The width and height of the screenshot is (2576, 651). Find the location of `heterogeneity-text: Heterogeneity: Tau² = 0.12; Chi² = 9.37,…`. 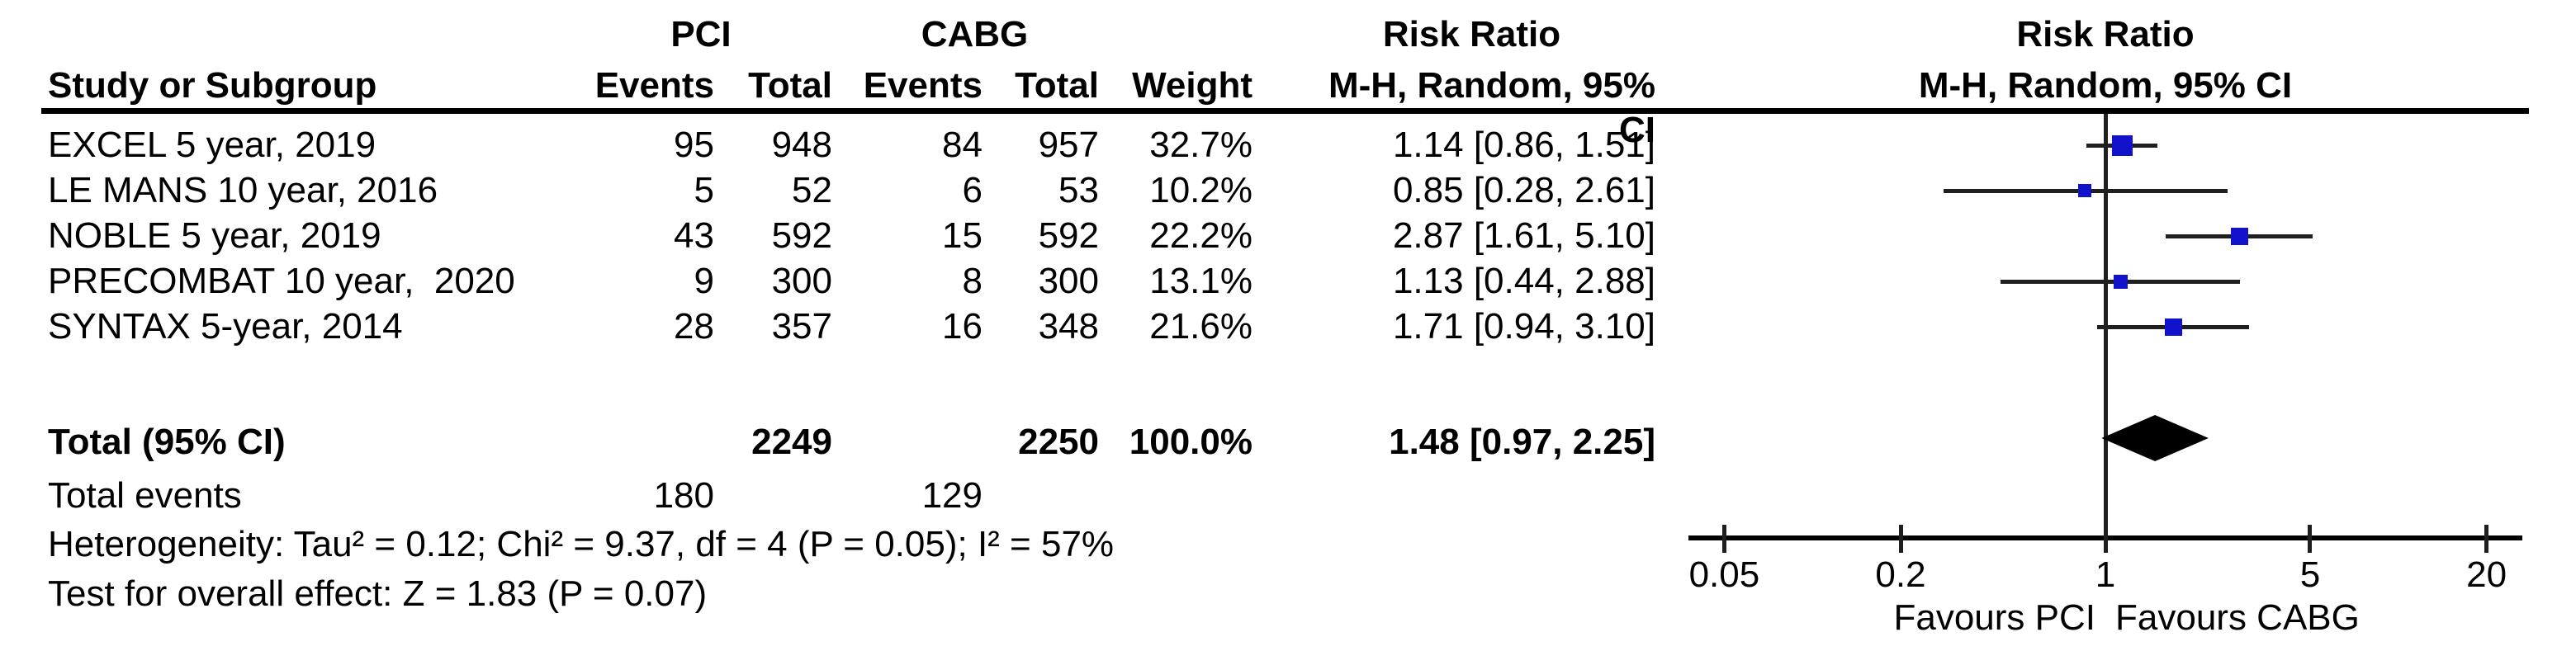

heterogeneity-text: Heterogeneity: Tau² = 0.12; Chi² = 9.37,… is located at coordinates (581, 544).